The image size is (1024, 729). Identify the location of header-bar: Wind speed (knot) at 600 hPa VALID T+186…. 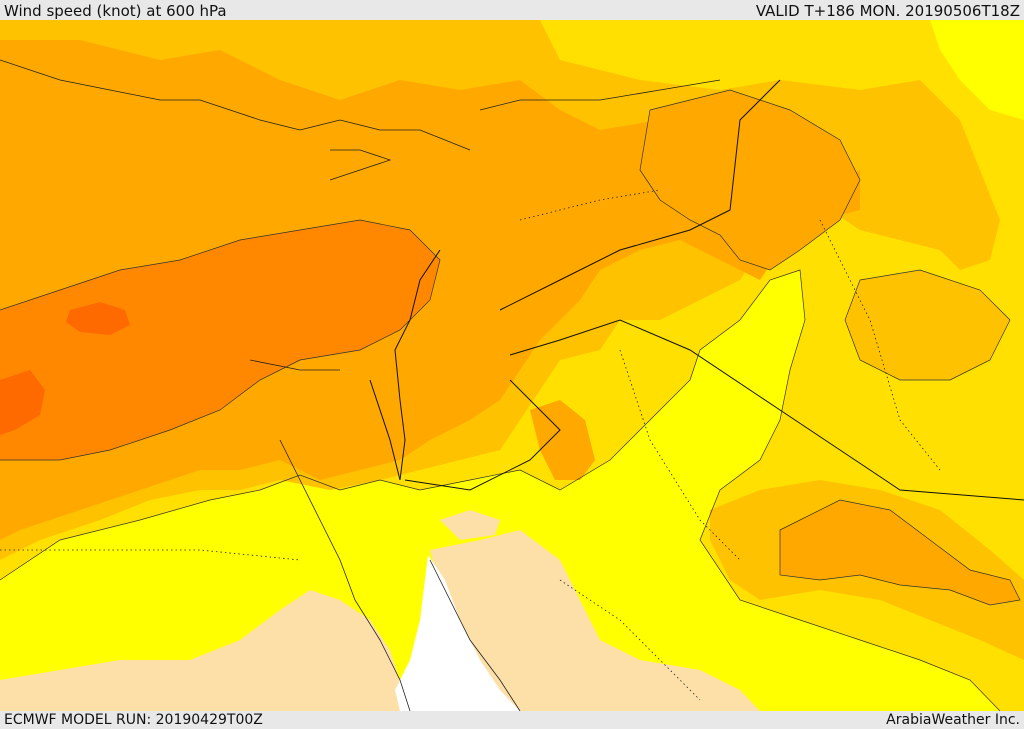
(512, 10).